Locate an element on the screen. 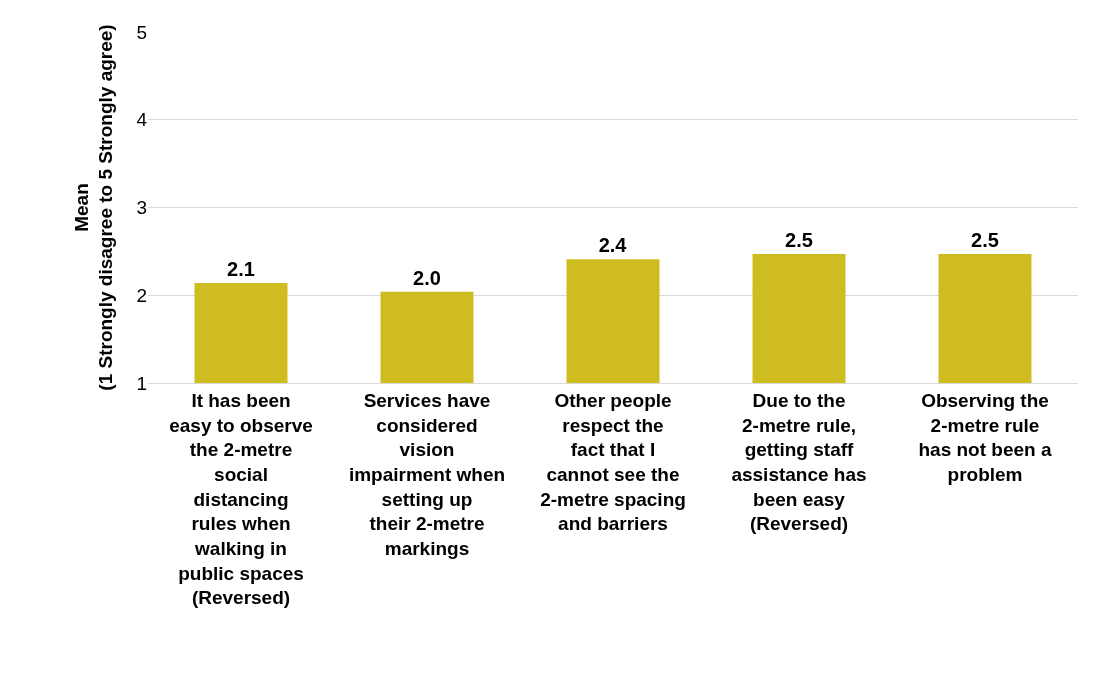 The height and width of the screenshot is (690, 1108). y-tick-label: 1 is located at coordinates (141, 383).